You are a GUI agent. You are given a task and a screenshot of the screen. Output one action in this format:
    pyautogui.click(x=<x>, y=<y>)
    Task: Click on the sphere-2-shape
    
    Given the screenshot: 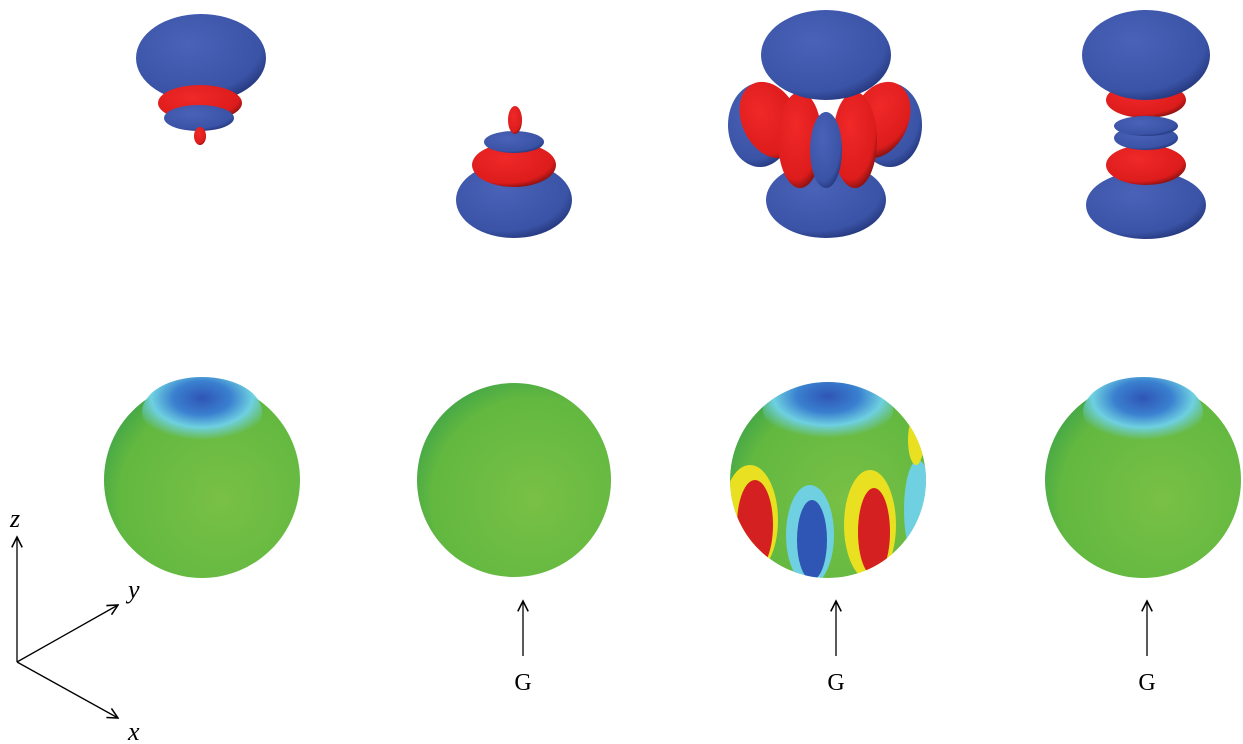 What is the action you would take?
    pyautogui.click(x=514, y=480)
    